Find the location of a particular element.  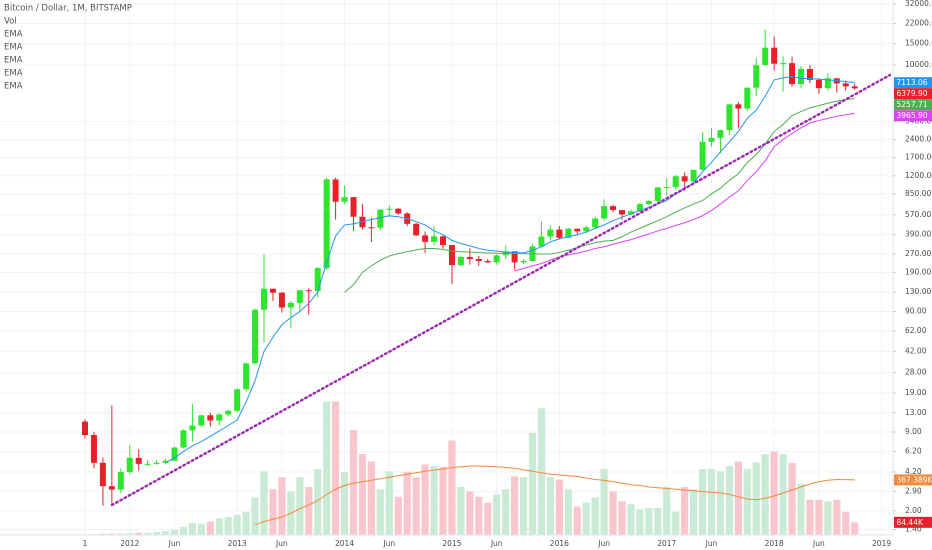

chart-title: Bitcoin / Dollar, 1M, BITSTAMP is located at coordinates (68, 9).